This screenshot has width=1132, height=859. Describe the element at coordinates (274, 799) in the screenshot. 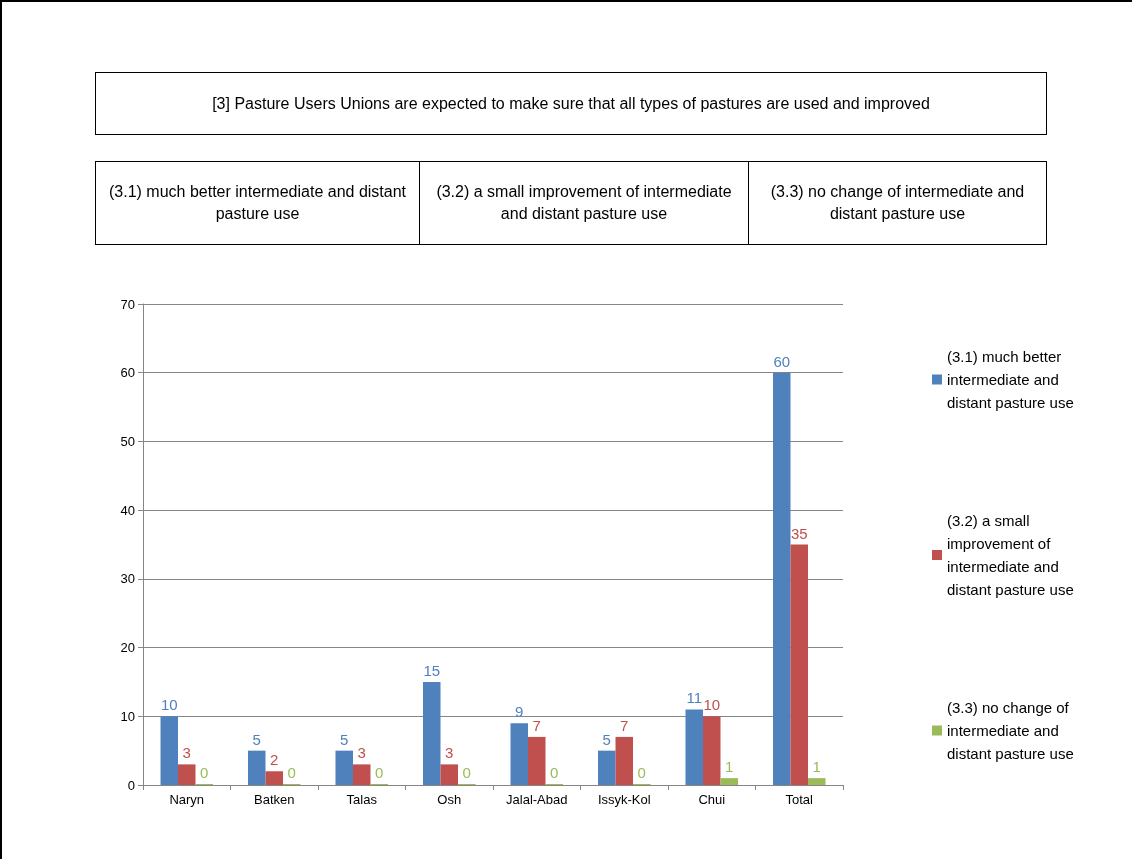

I see `x-tick-label: Batken` at that location.